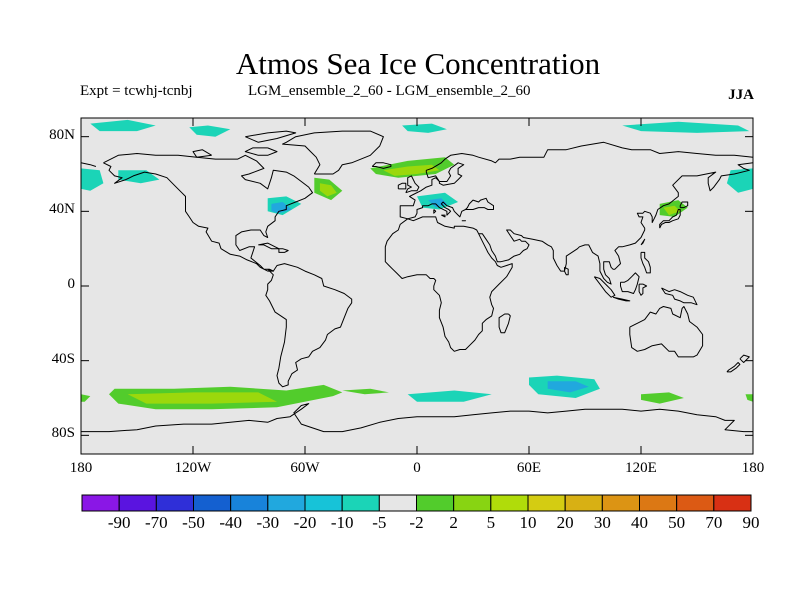 Image resolution: width=800 pixels, height=600 pixels. Describe the element at coordinates (528, 522) in the screenshot. I see `colorbar-label: 10` at that location.